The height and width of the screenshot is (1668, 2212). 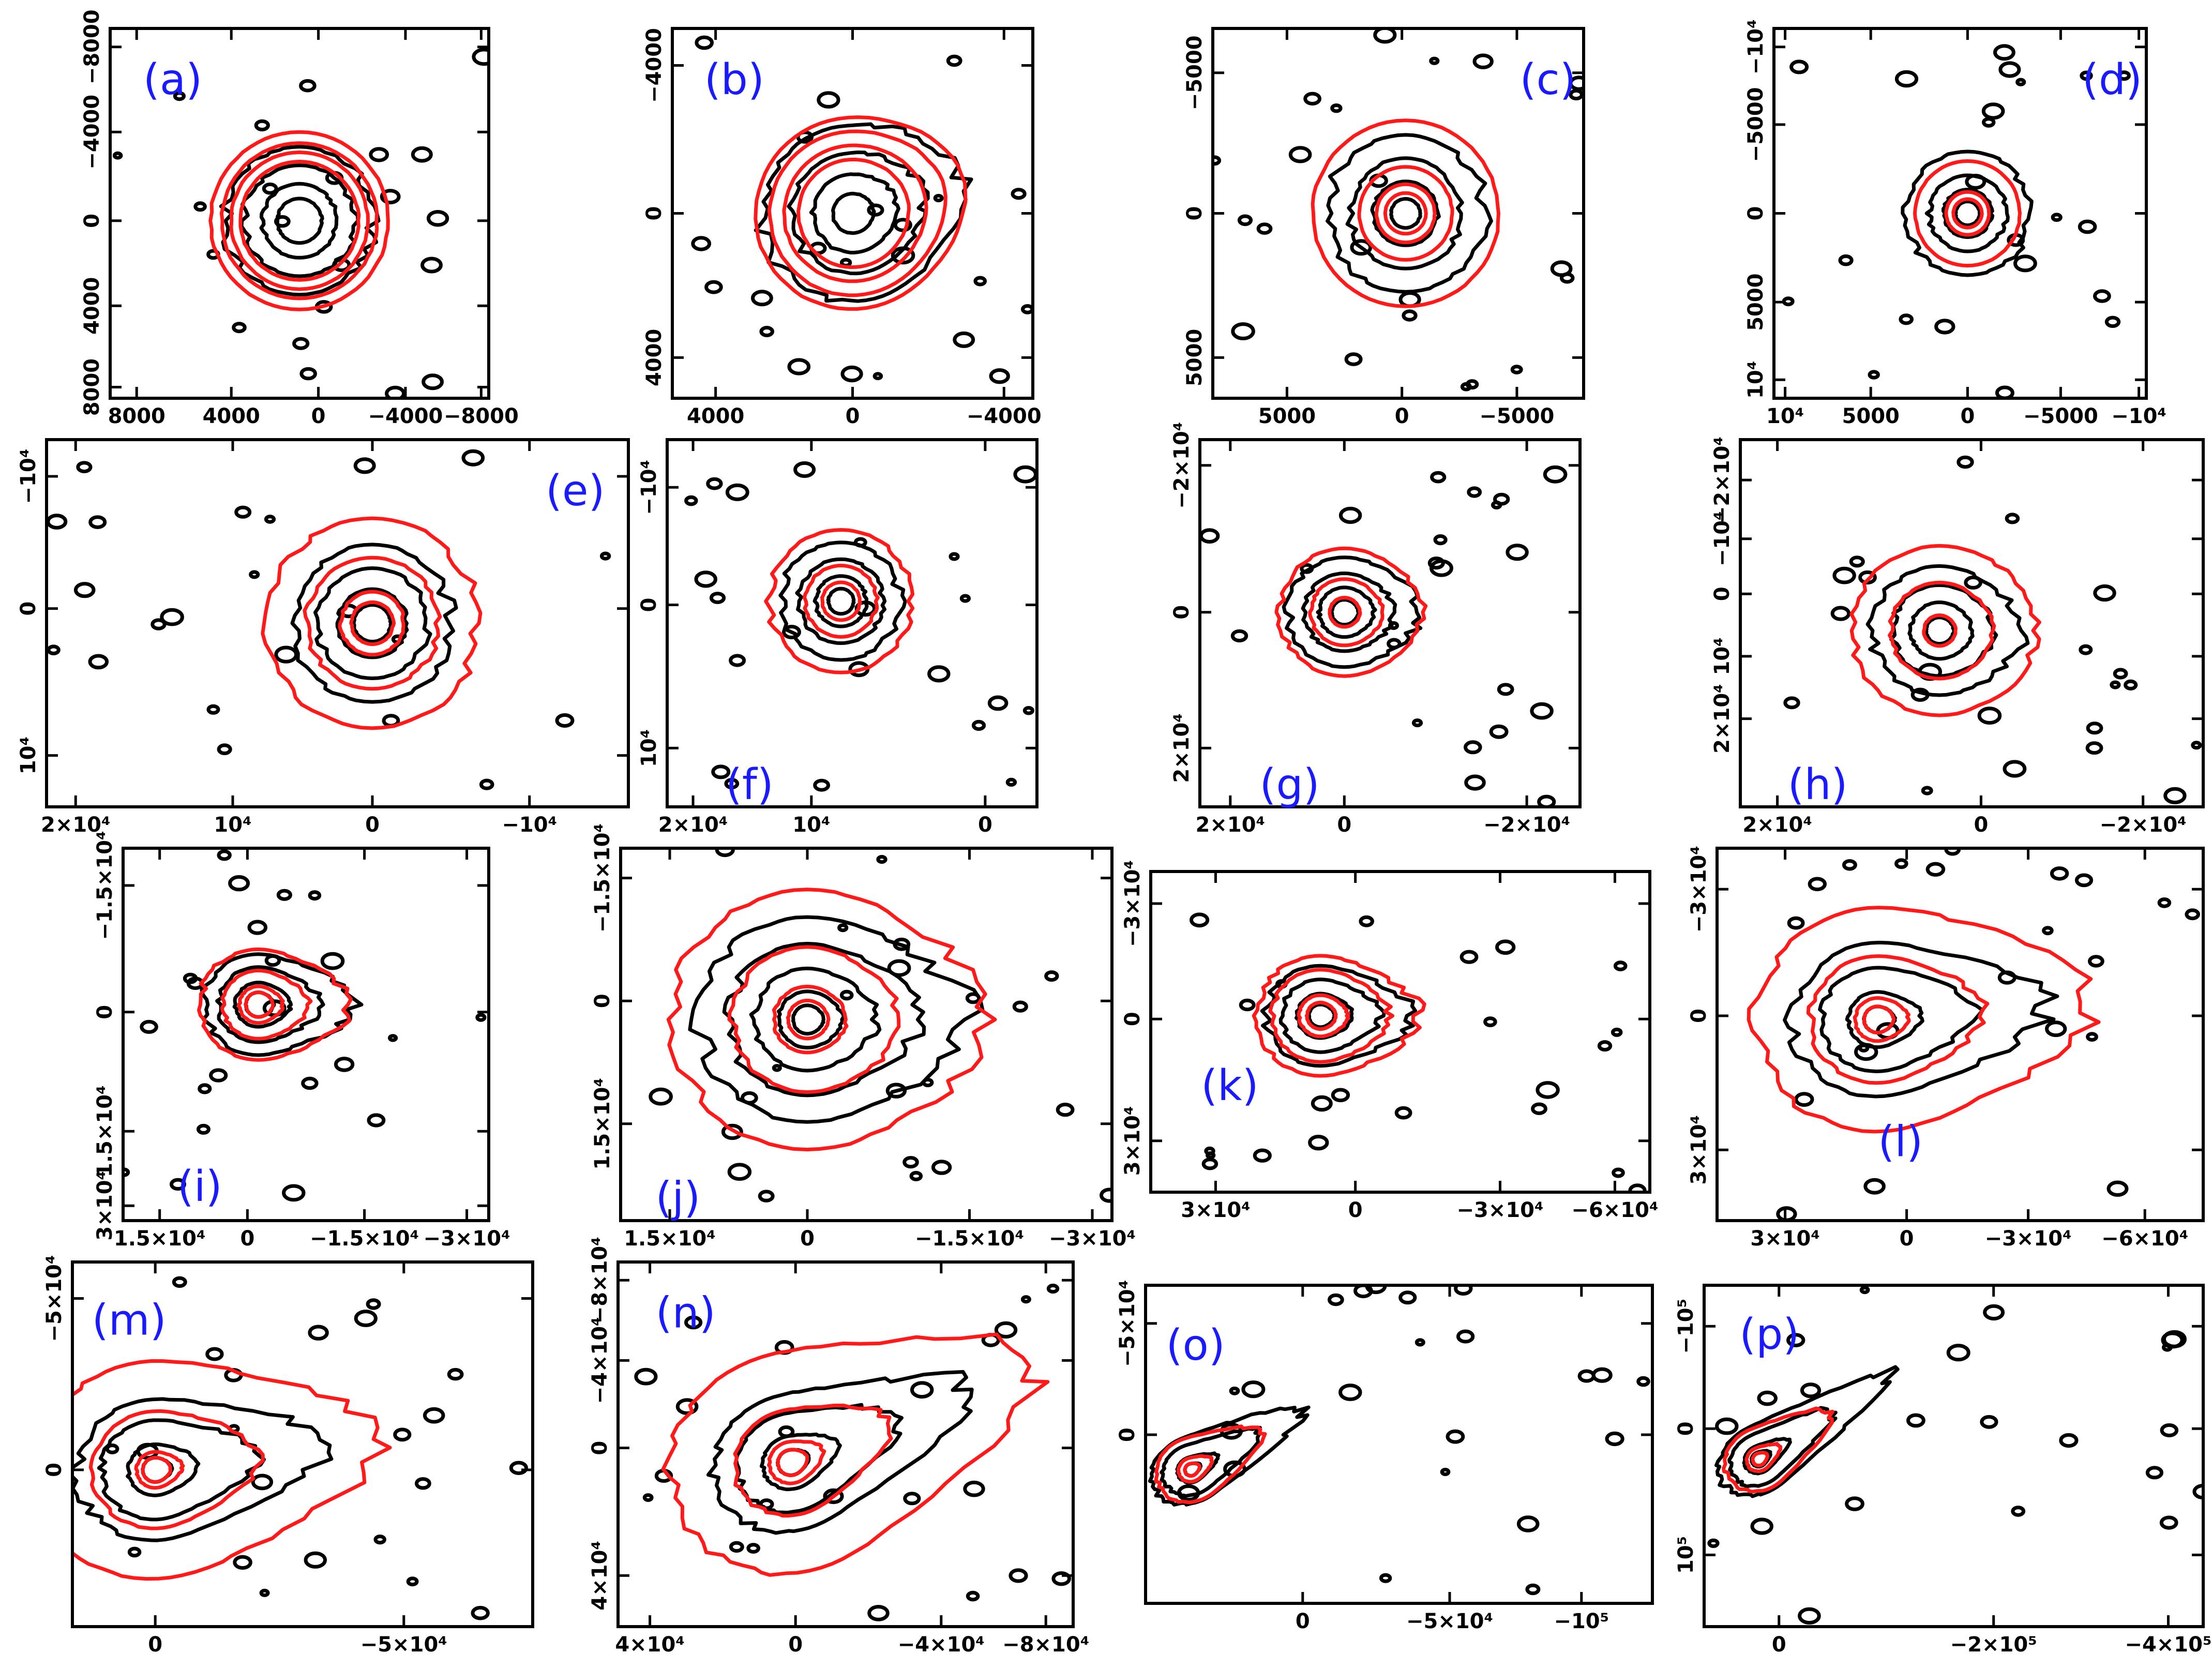 What do you see at coordinates (603, 878) in the screenshot?
I see `y-tick-label: −1.5×10⁴` at bounding box center [603, 878].